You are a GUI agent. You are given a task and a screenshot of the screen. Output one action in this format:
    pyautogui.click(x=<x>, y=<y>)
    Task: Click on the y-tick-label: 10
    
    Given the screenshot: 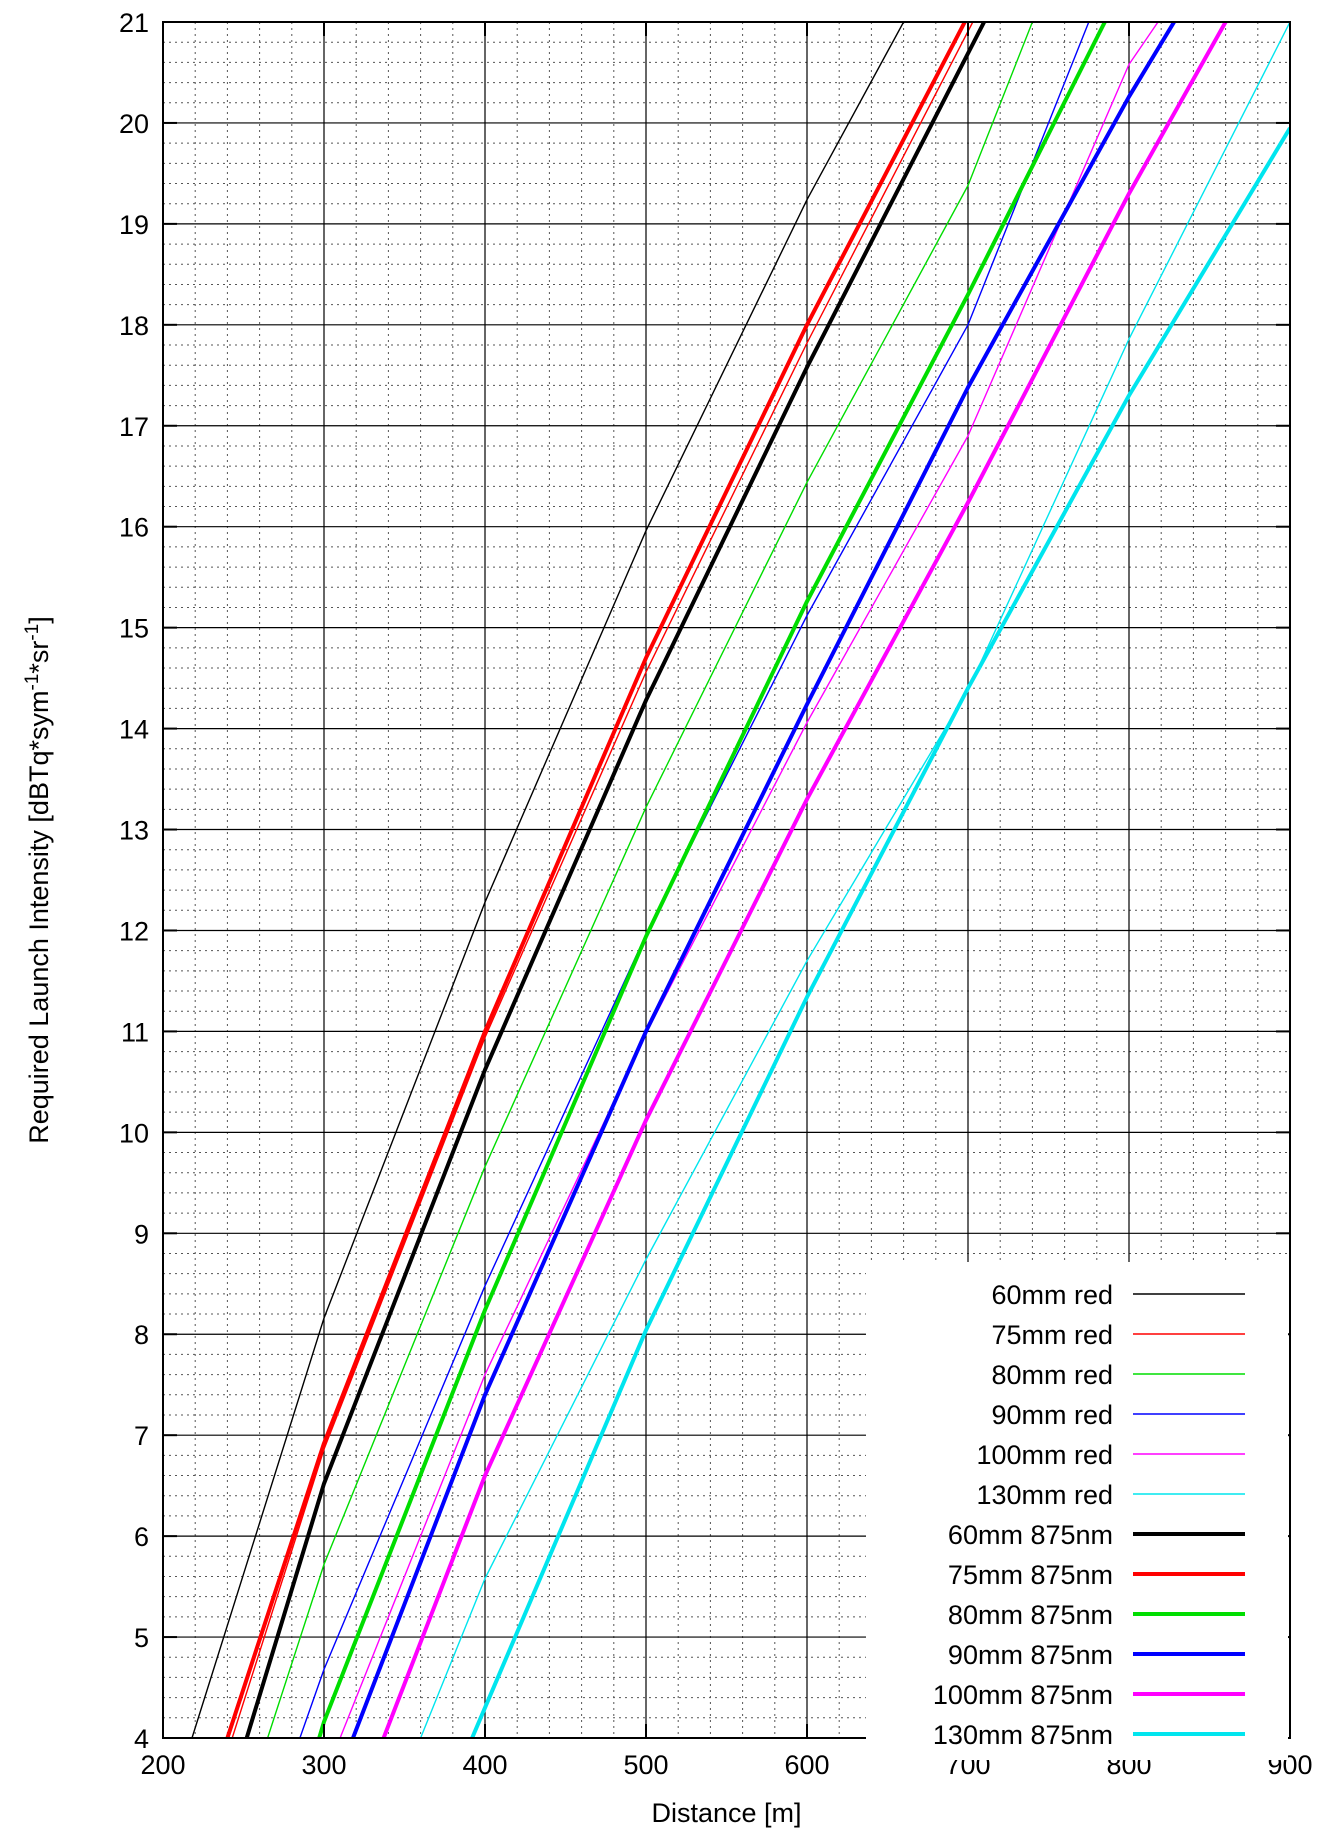 What is the action you would take?
    pyautogui.click(x=134, y=1133)
    